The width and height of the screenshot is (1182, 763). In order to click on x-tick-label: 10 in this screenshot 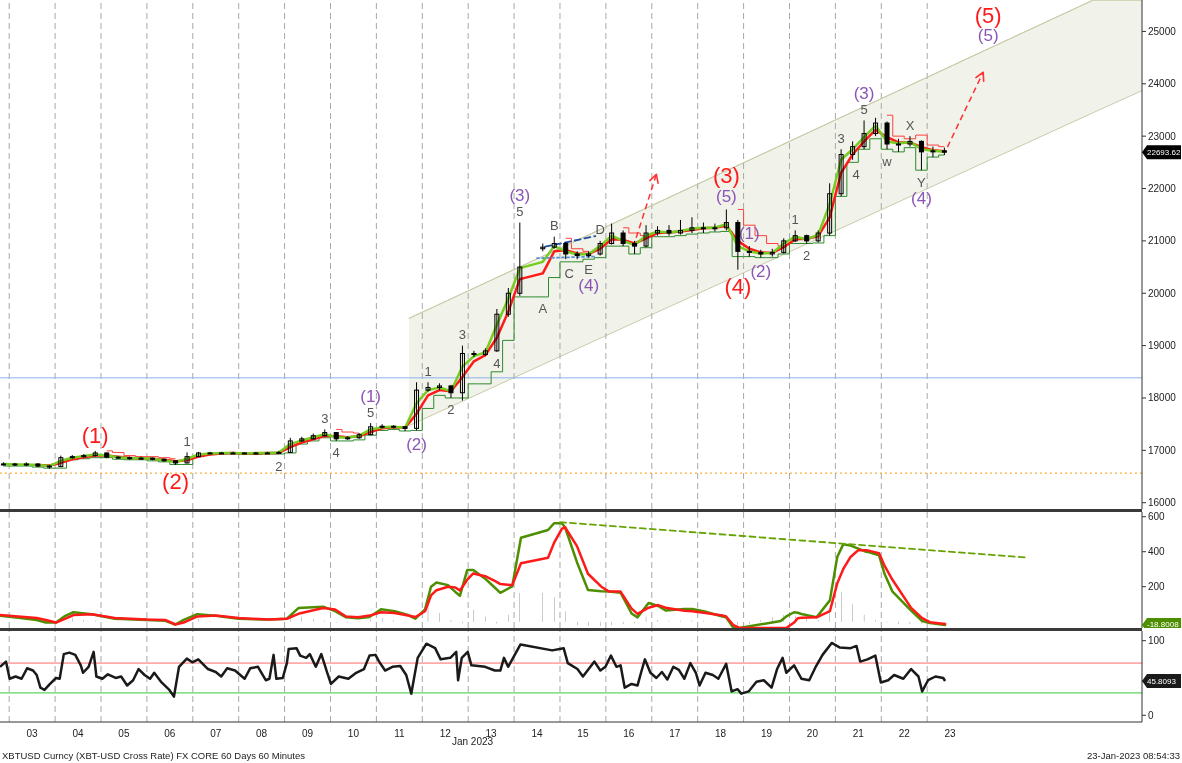, I will do `click(353, 734)`.